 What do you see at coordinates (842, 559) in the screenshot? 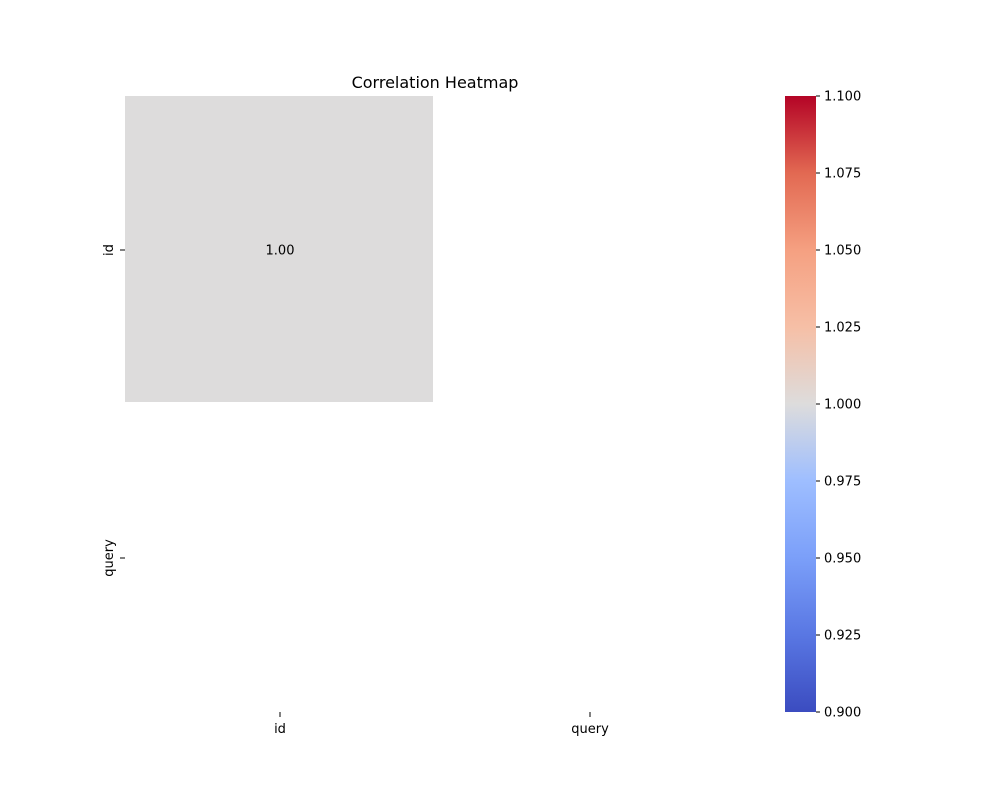
I see `colorbar-tick-label: 0.950` at bounding box center [842, 559].